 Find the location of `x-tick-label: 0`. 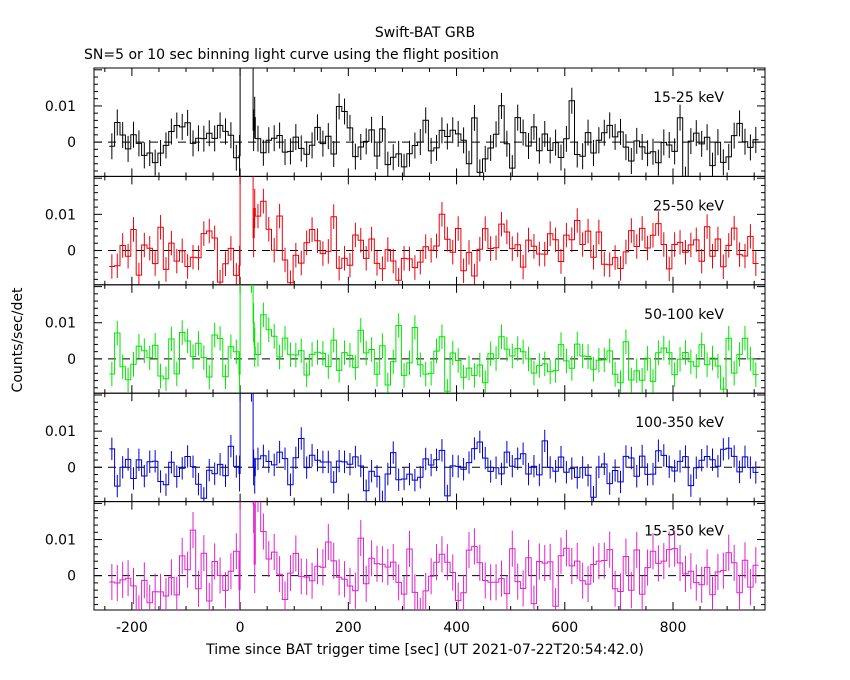

x-tick-label: 0 is located at coordinates (240, 628).